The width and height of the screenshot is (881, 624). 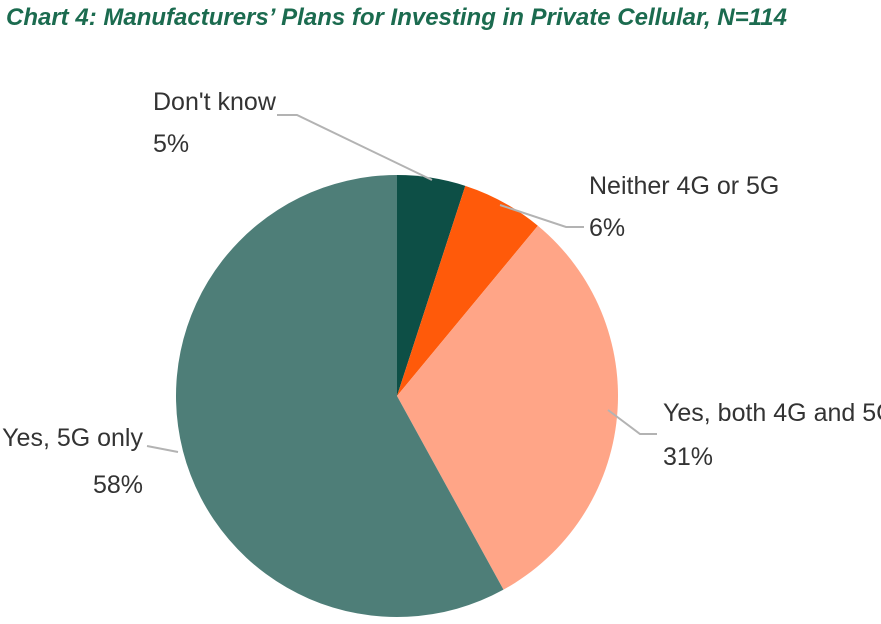 I want to click on slice-label-value-3: 31%, so click(x=688, y=457).